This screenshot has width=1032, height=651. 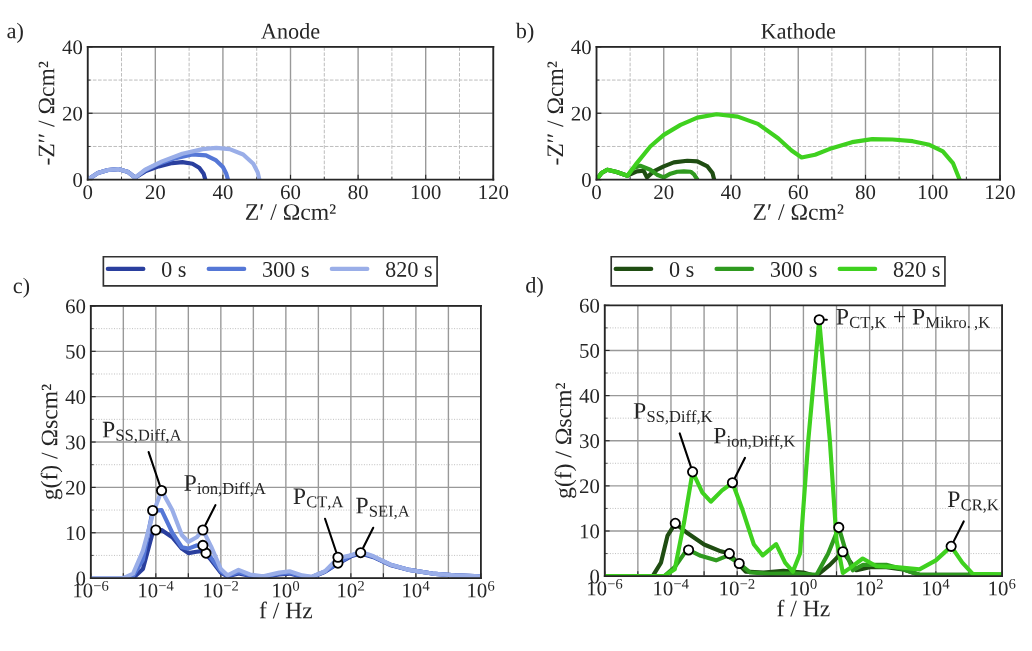 I want to click on annotation: P$_{CT,A}$, so click(x=318, y=499).